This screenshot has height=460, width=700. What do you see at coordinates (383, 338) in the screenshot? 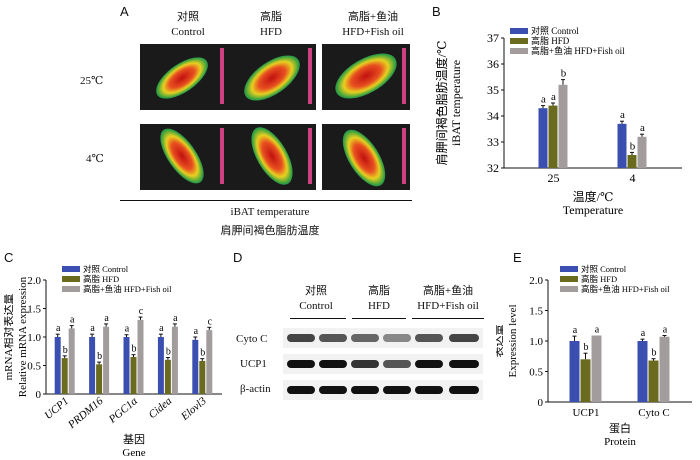
I see `blot-row-cytoc` at bounding box center [383, 338].